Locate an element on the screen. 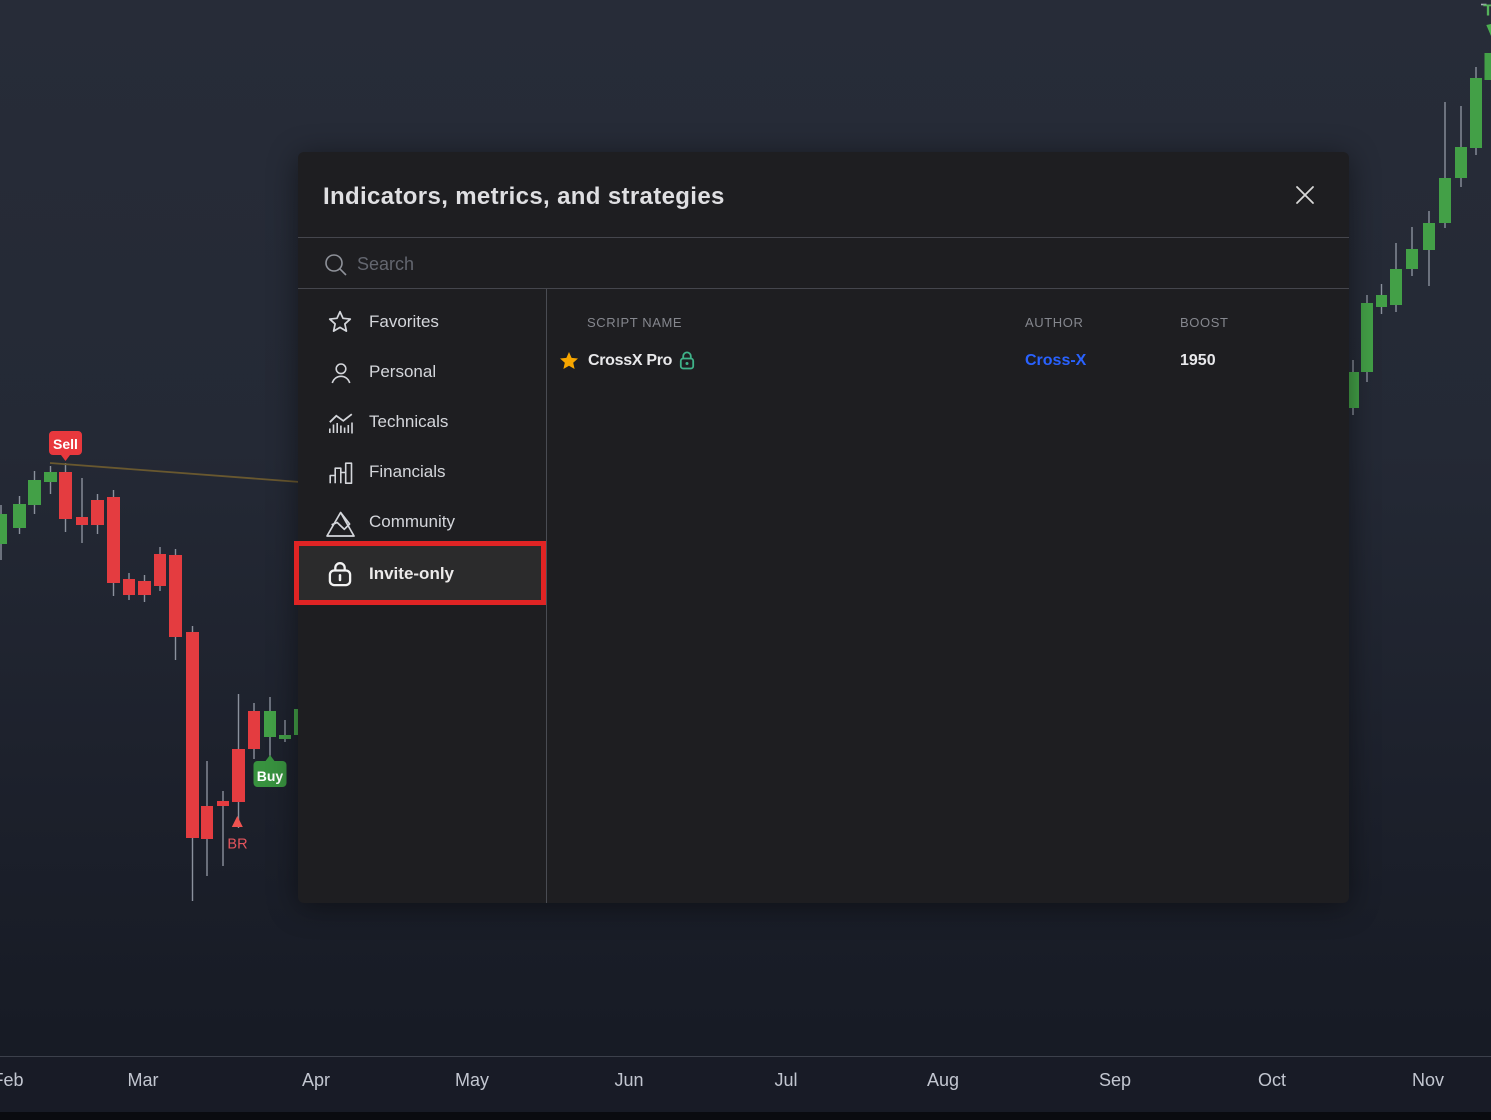  svg-text: T is located at coordinates (1487, 11).